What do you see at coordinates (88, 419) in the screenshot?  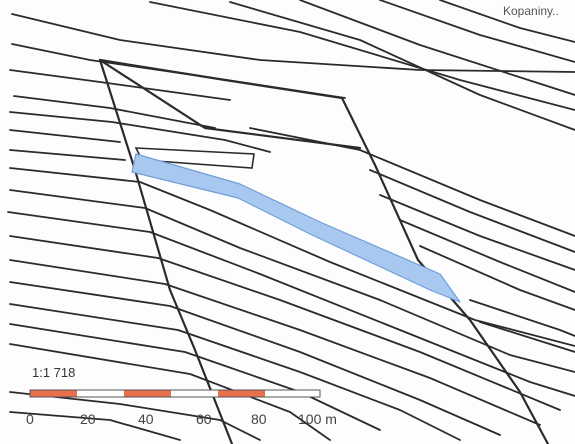 I see `scale-tick-label: 20` at bounding box center [88, 419].